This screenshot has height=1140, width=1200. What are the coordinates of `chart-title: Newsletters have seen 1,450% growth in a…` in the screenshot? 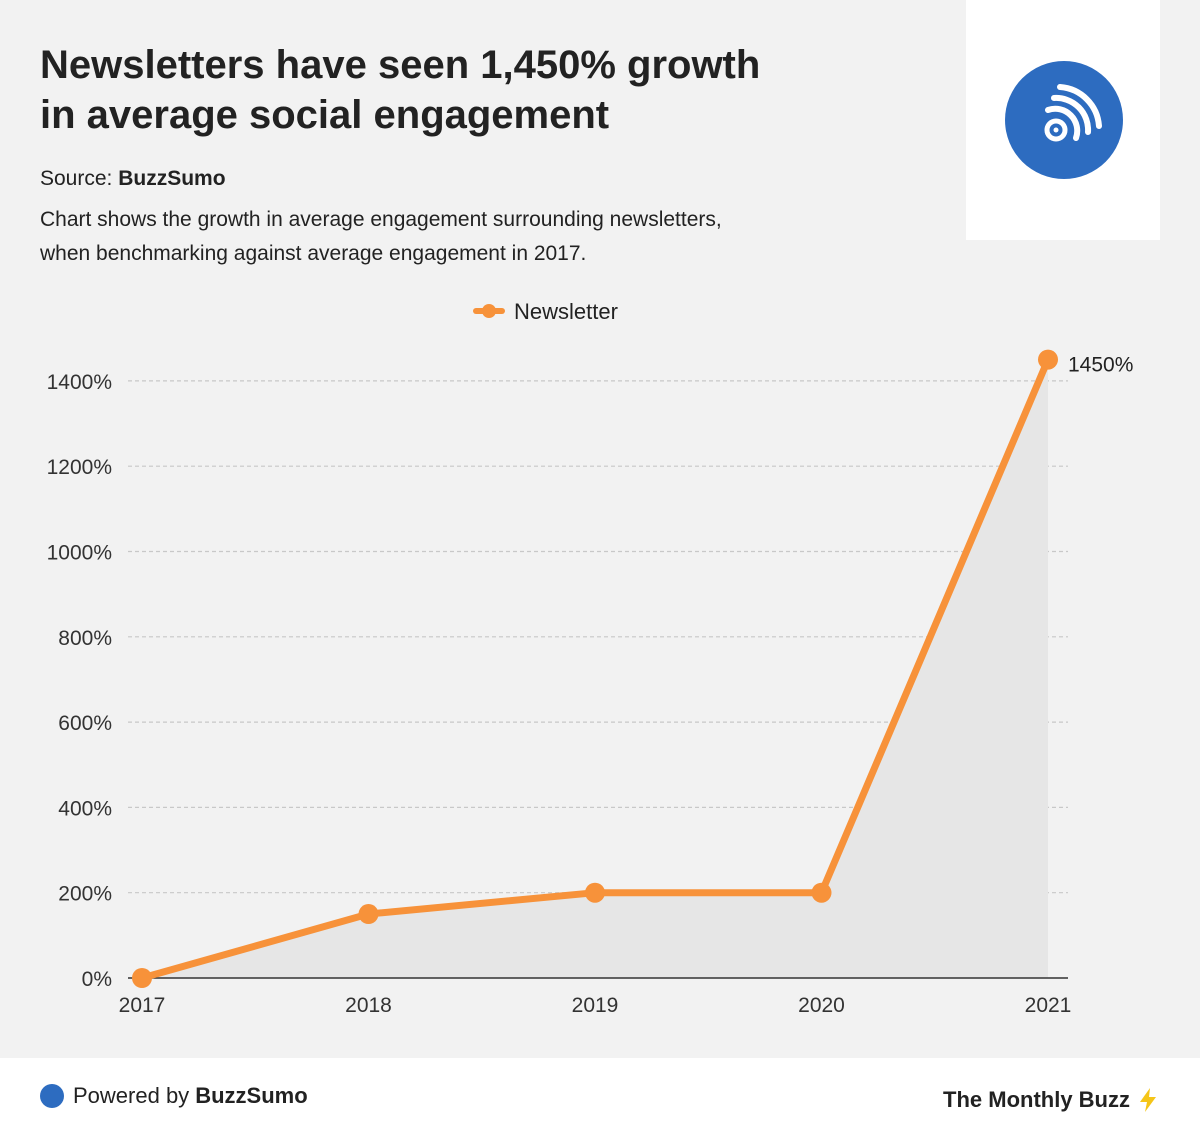 It's located at (470, 90).